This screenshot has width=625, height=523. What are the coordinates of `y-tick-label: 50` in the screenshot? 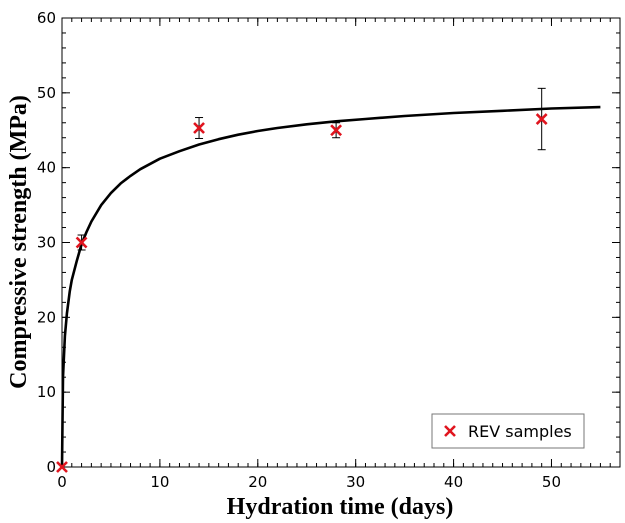 It's located at (46, 93).